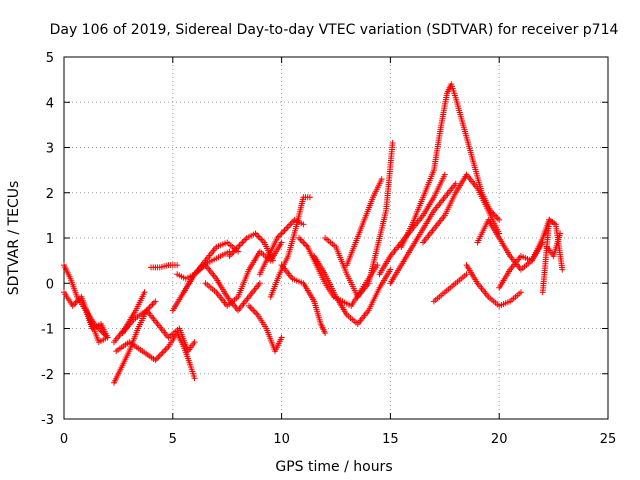  I want to click on y-tick-label: 2, so click(50, 194).